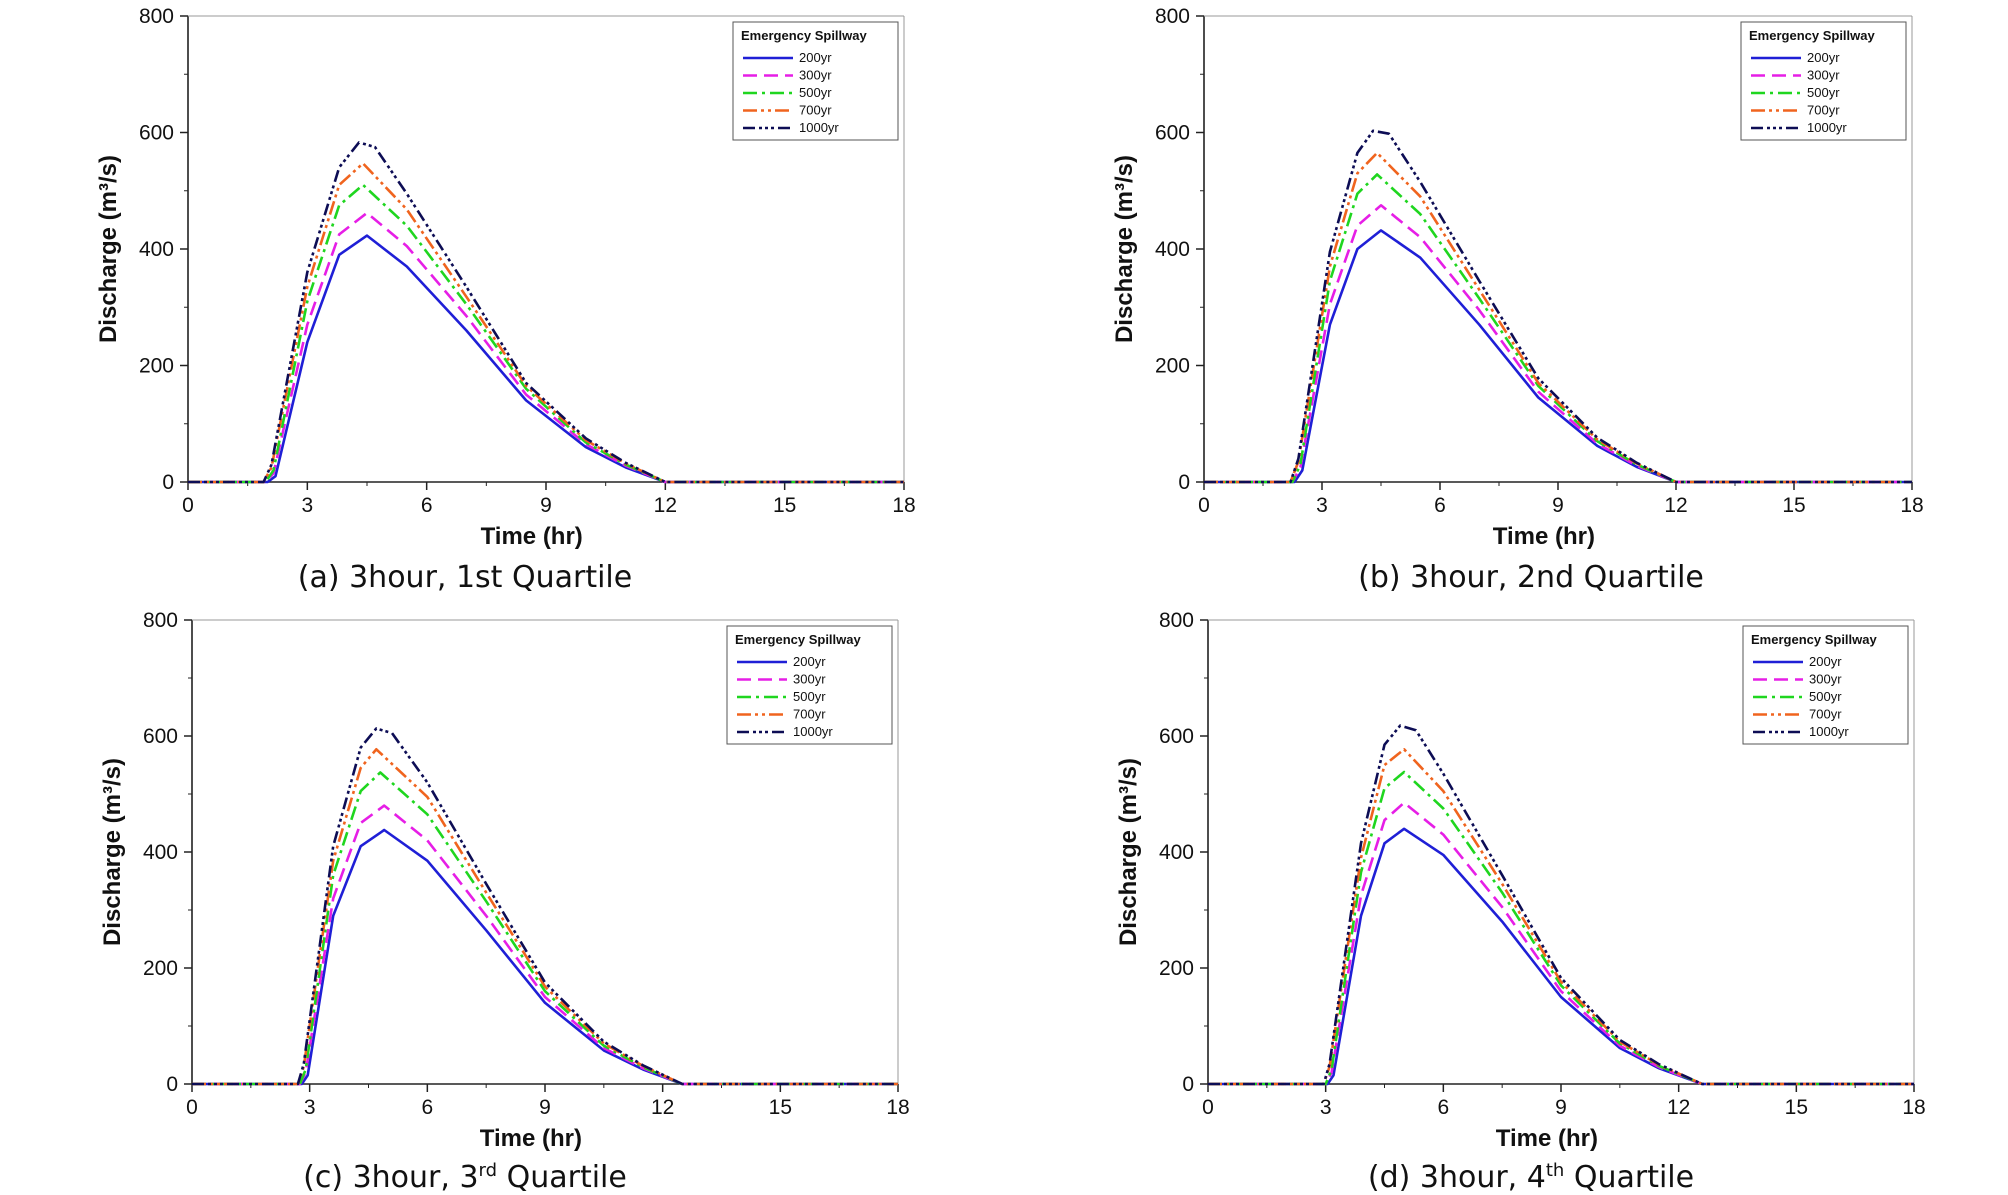 Image resolution: width=2008 pixels, height=1195 pixels. Describe the element at coordinates (391, 1177) in the screenshot. I see `caption-c-prefix: (c) 3hour, 3` at that location.